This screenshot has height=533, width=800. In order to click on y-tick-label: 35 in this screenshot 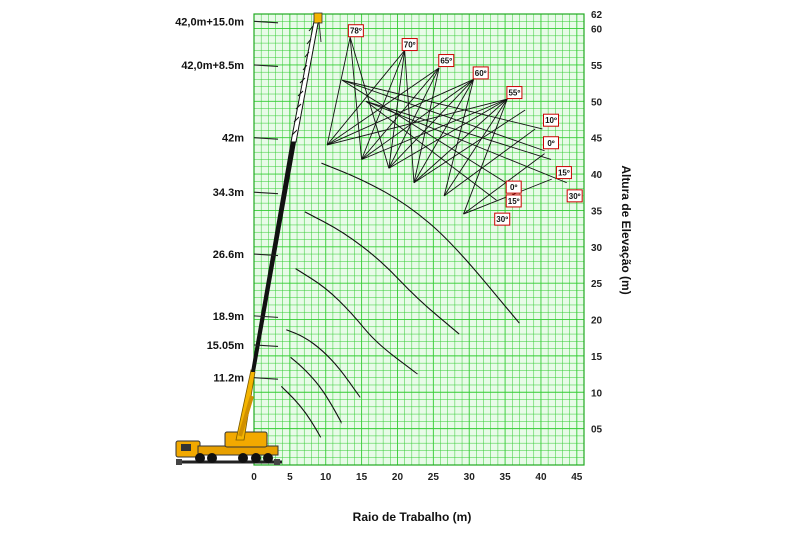, I will do `click(597, 211)`.